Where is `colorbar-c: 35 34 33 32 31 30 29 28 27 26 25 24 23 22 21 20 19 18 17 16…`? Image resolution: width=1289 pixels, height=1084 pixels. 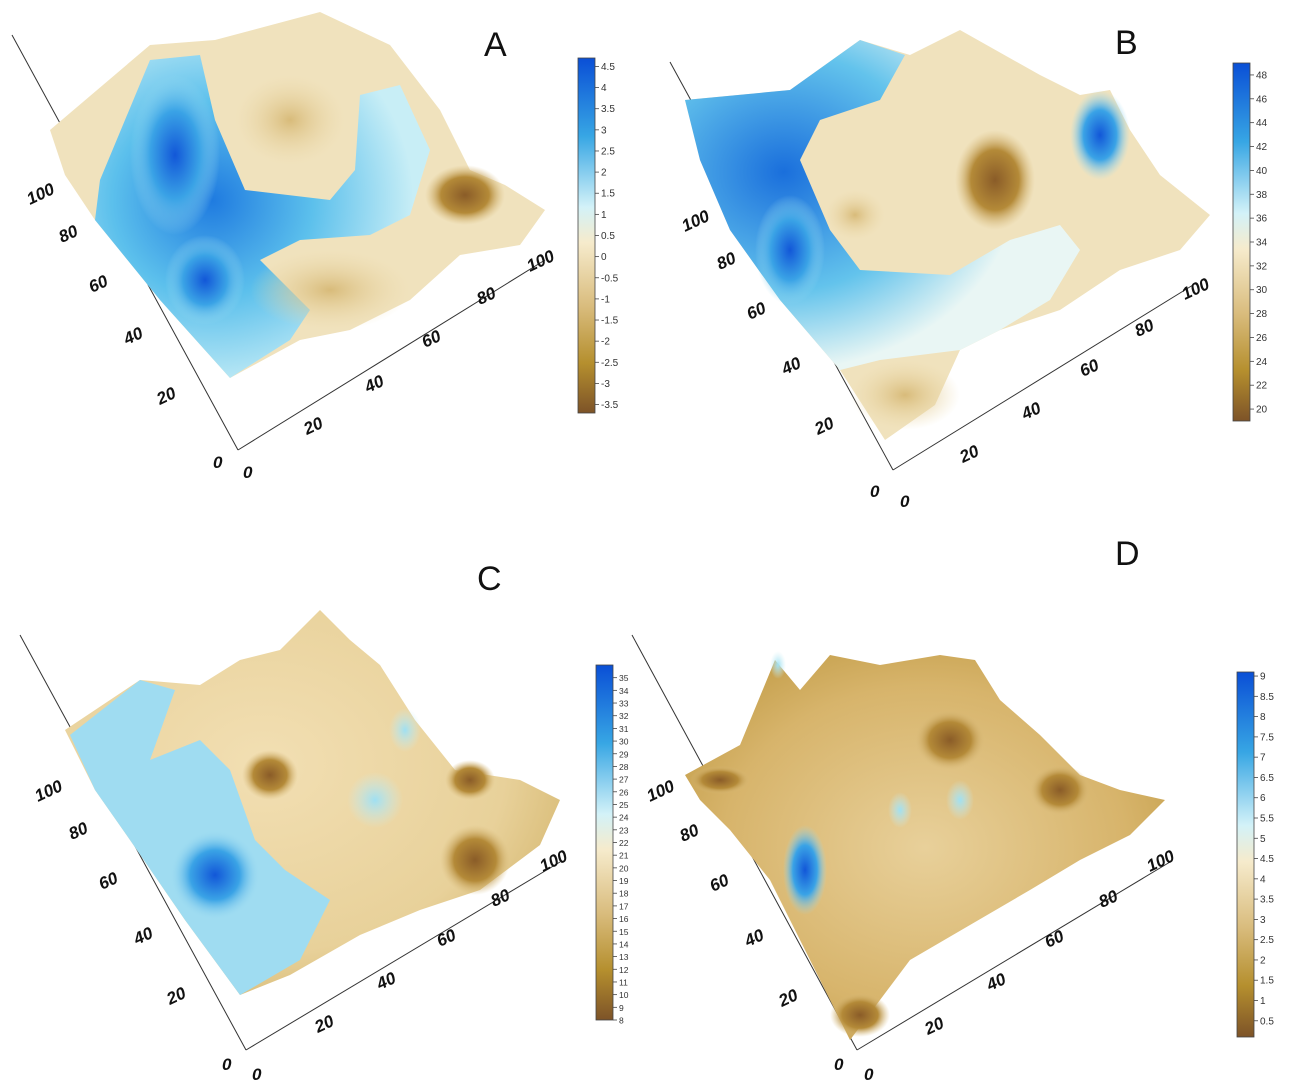
colorbar-c: 35 34 33 32 31 30 29 28 27 26 25 24 23 22 21 20 19 18 17 16… is located at coordinates (612, 845).